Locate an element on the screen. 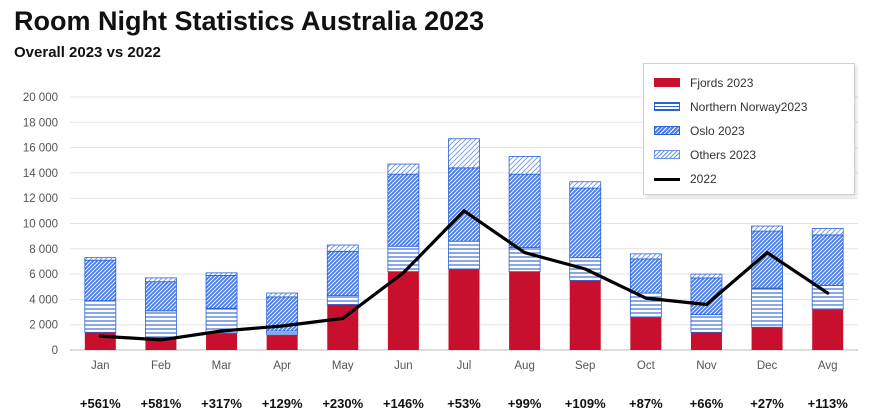 This screenshot has height=419, width=880. x-category-label: Nov is located at coordinates (706, 366).